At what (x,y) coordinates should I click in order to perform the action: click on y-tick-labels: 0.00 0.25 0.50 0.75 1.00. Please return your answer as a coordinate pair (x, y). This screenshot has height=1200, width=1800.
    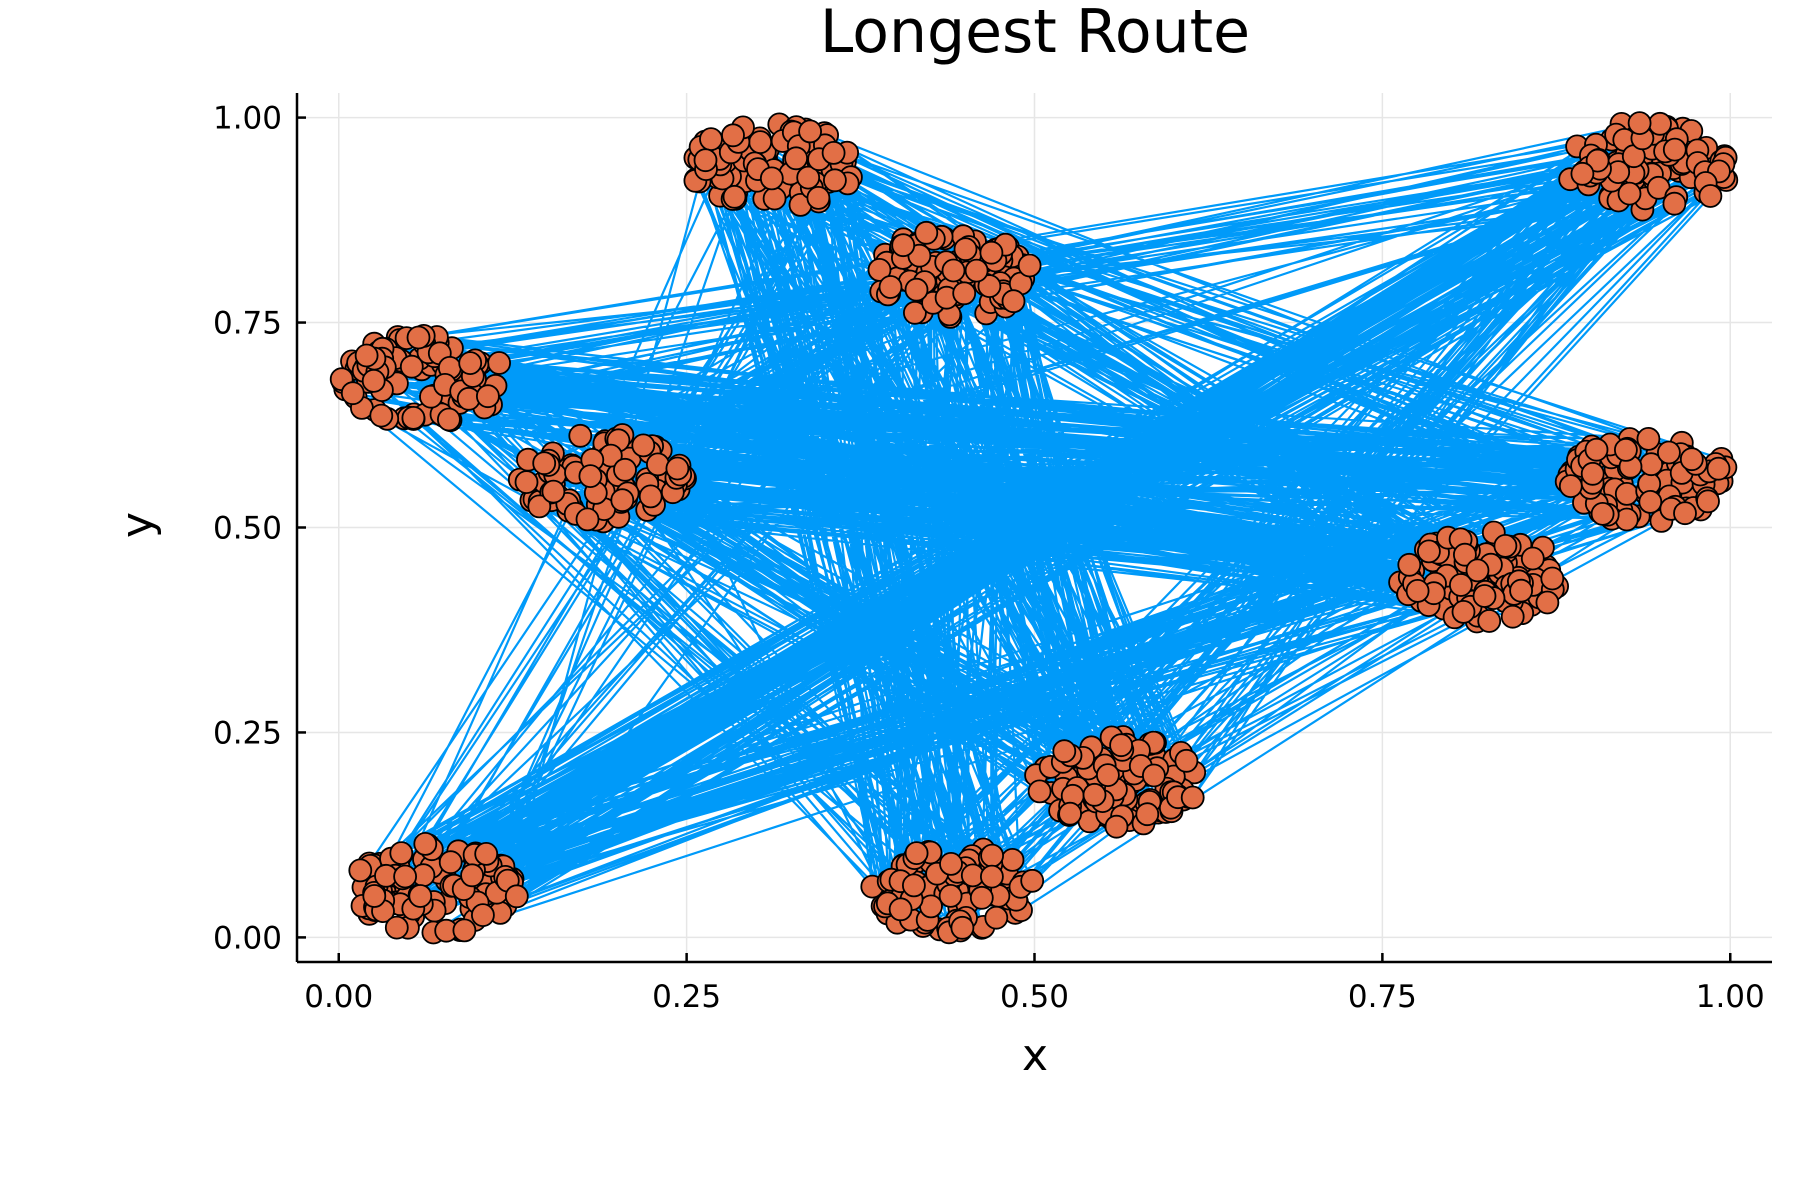
    Looking at the image, I should click on (247, 529).